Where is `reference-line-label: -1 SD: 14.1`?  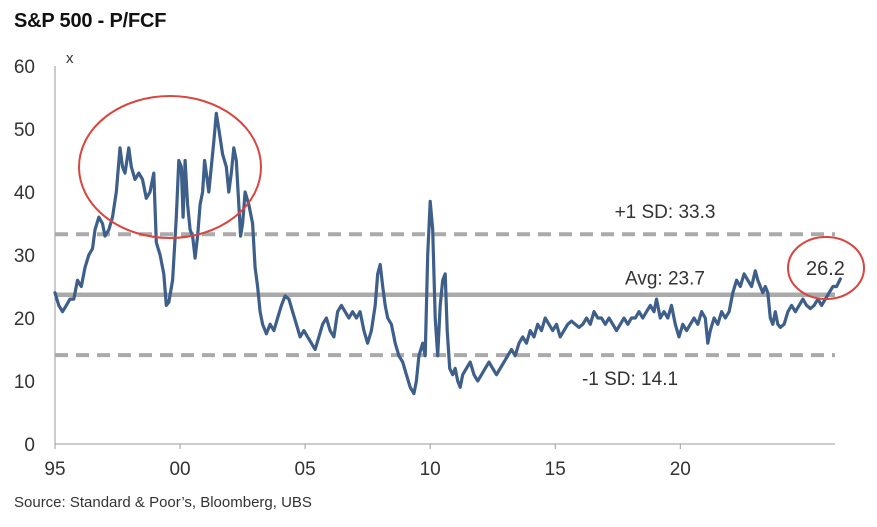 reference-line-label: -1 SD: 14.1 is located at coordinates (630, 379).